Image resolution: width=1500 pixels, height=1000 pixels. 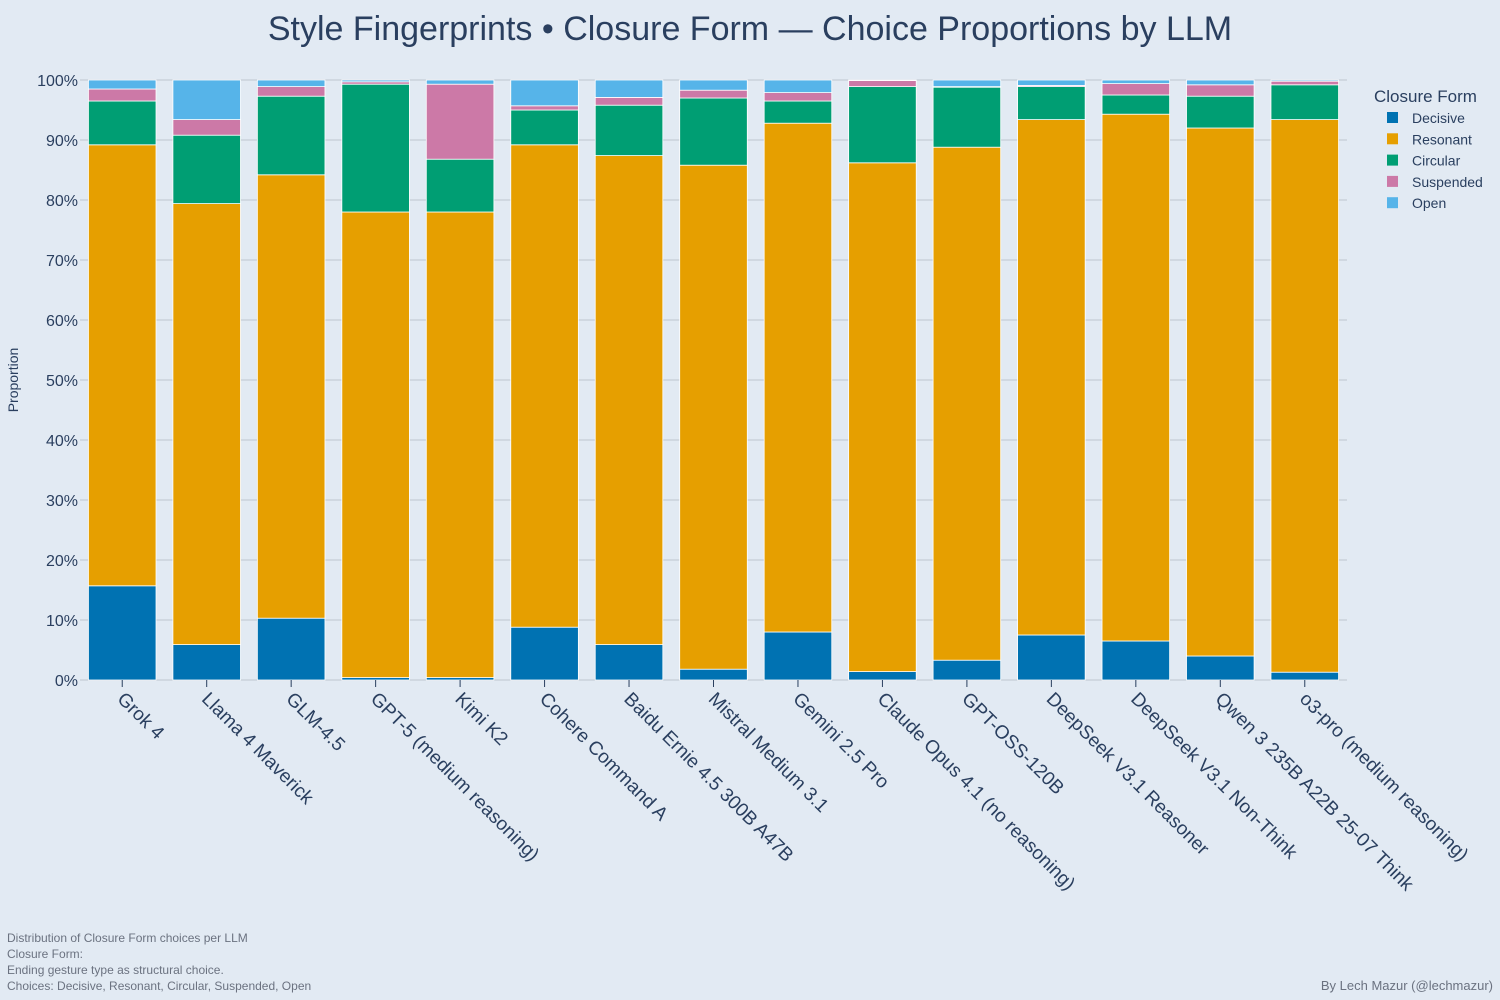 What do you see at coordinates (62, 381) in the screenshot?
I see `y-tick-label: 50%` at bounding box center [62, 381].